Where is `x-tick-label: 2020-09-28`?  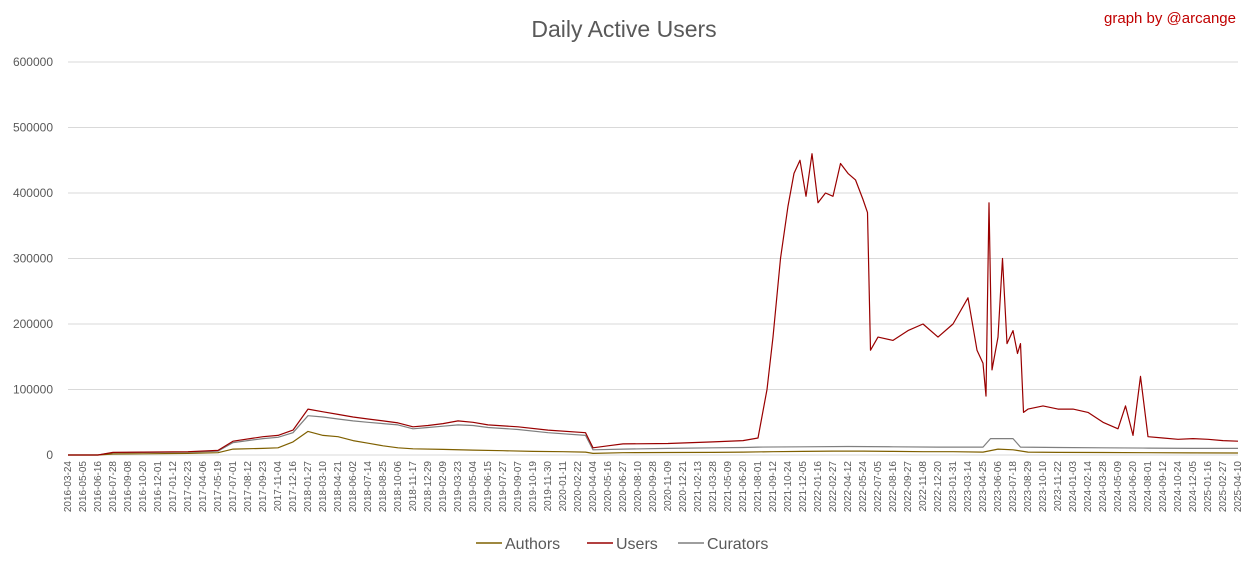
x-tick-label: 2020-09-28 is located at coordinates (653, 487).